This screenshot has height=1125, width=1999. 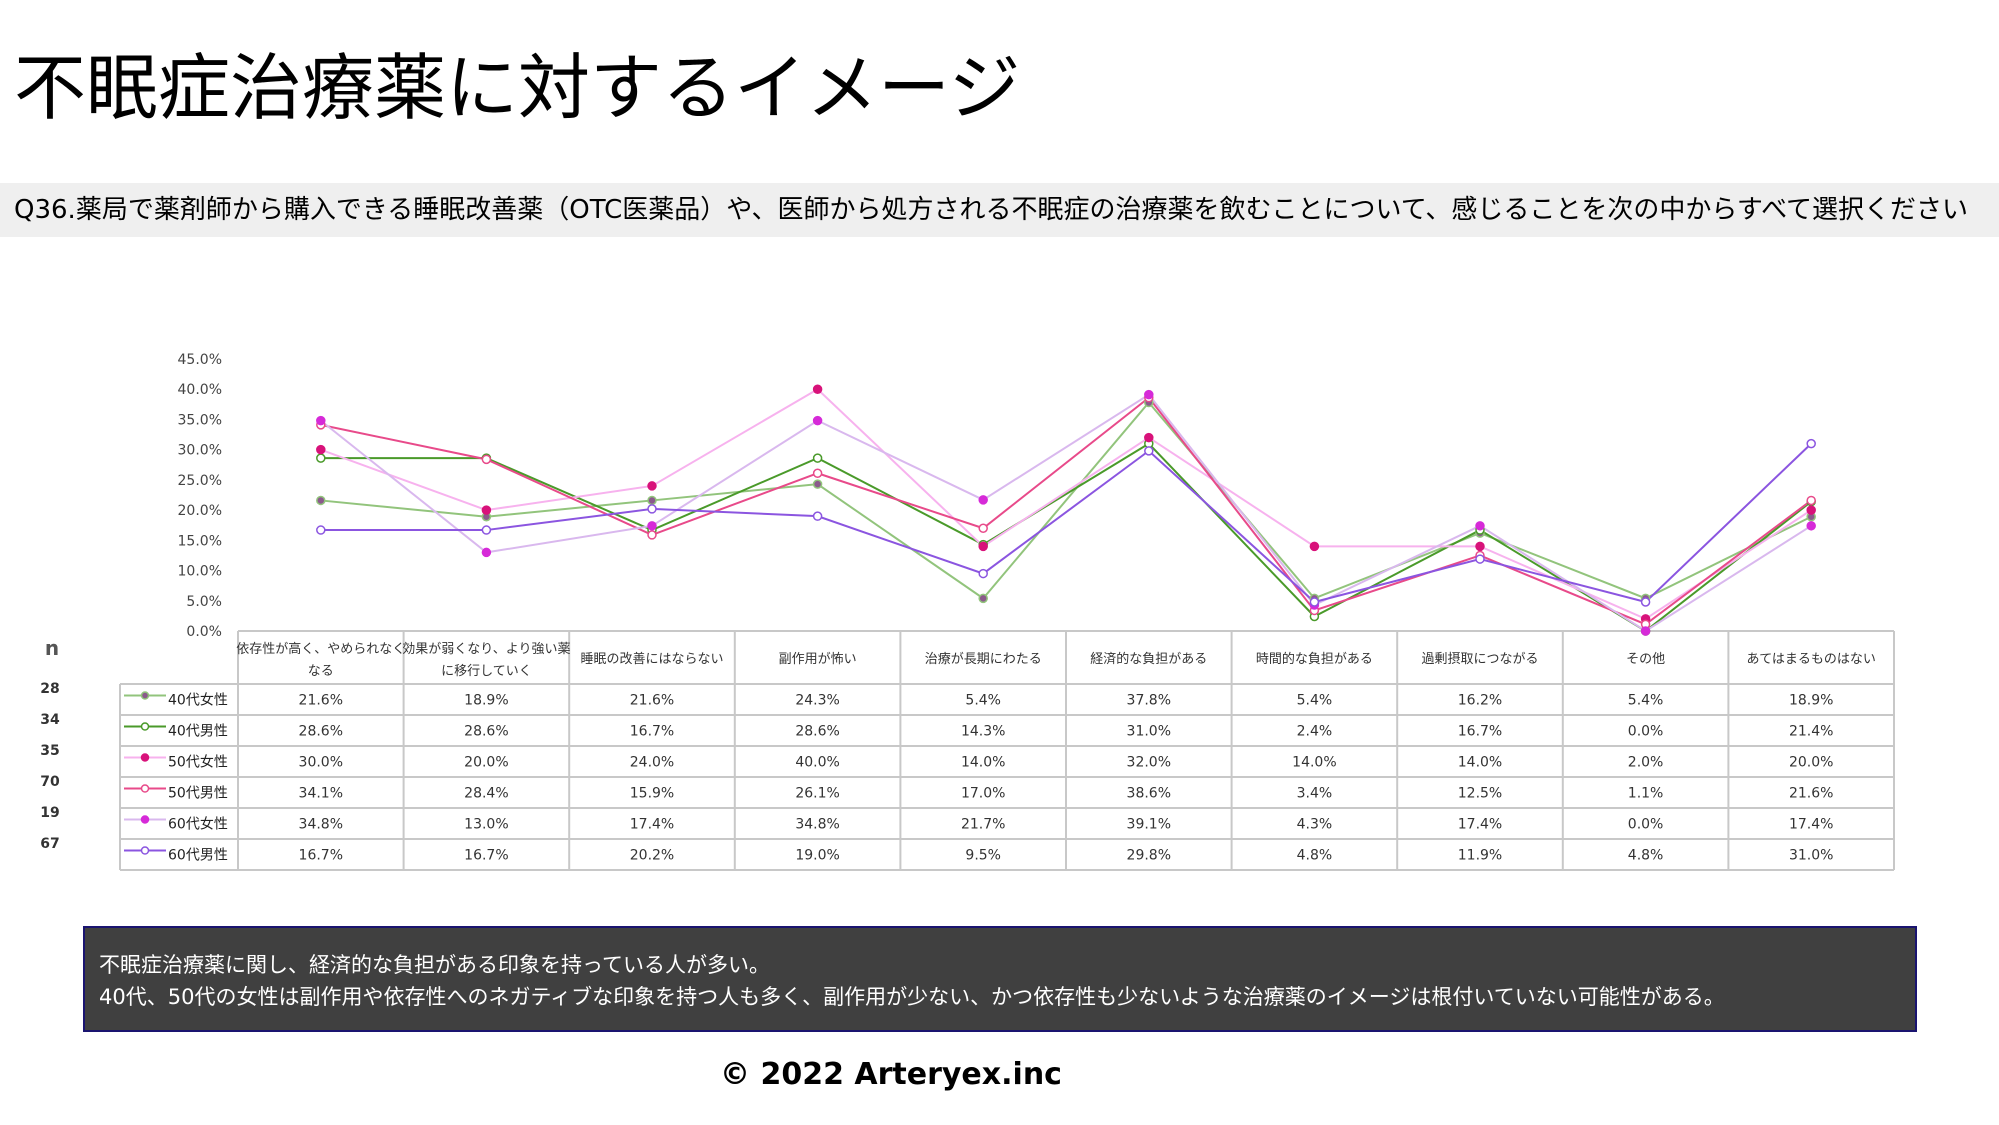 What do you see at coordinates (1148, 659) in the screenshot?
I see `category-label: 経済的な負担がある` at bounding box center [1148, 659].